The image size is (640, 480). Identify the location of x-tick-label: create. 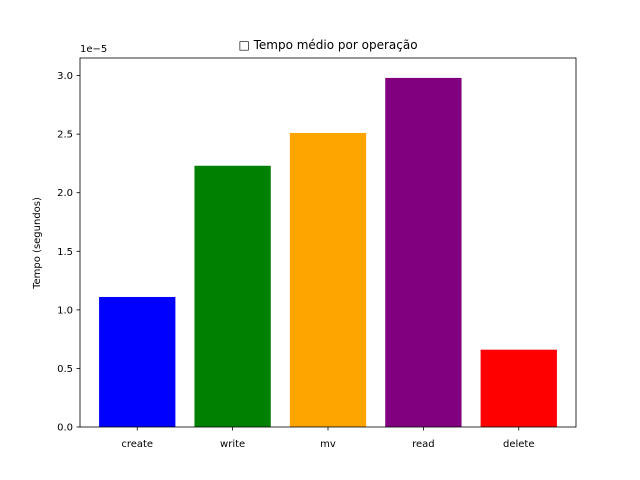
(137, 444).